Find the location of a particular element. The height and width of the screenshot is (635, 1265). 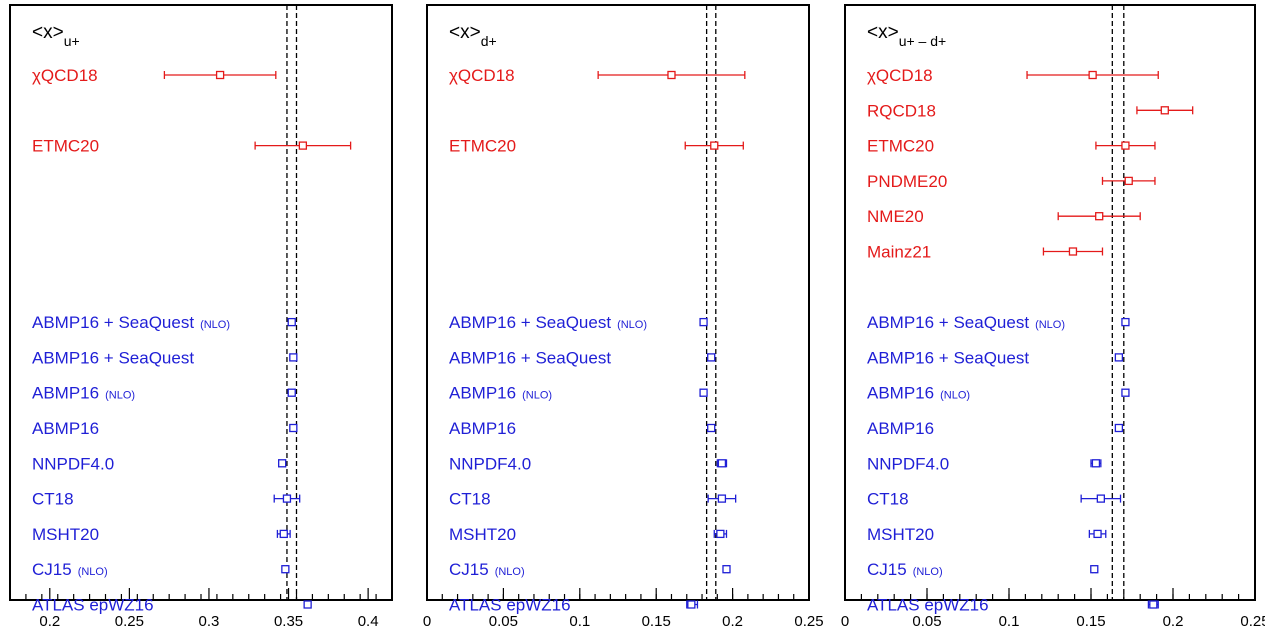

x-tick-label: 0.1 is located at coordinates (1009, 621).